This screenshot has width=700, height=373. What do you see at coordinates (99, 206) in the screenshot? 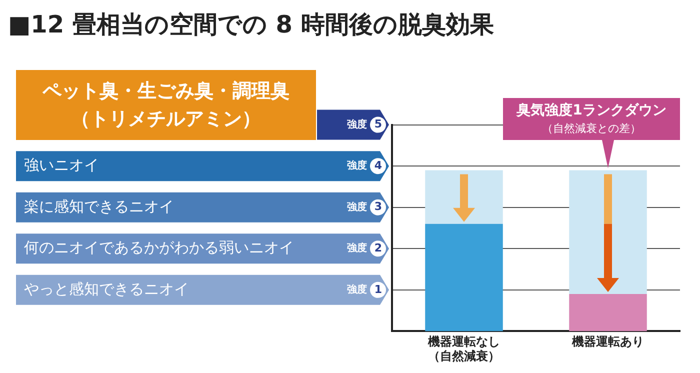
I see `text: 楽に感知できるニオイ` at bounding box center [99, 206].